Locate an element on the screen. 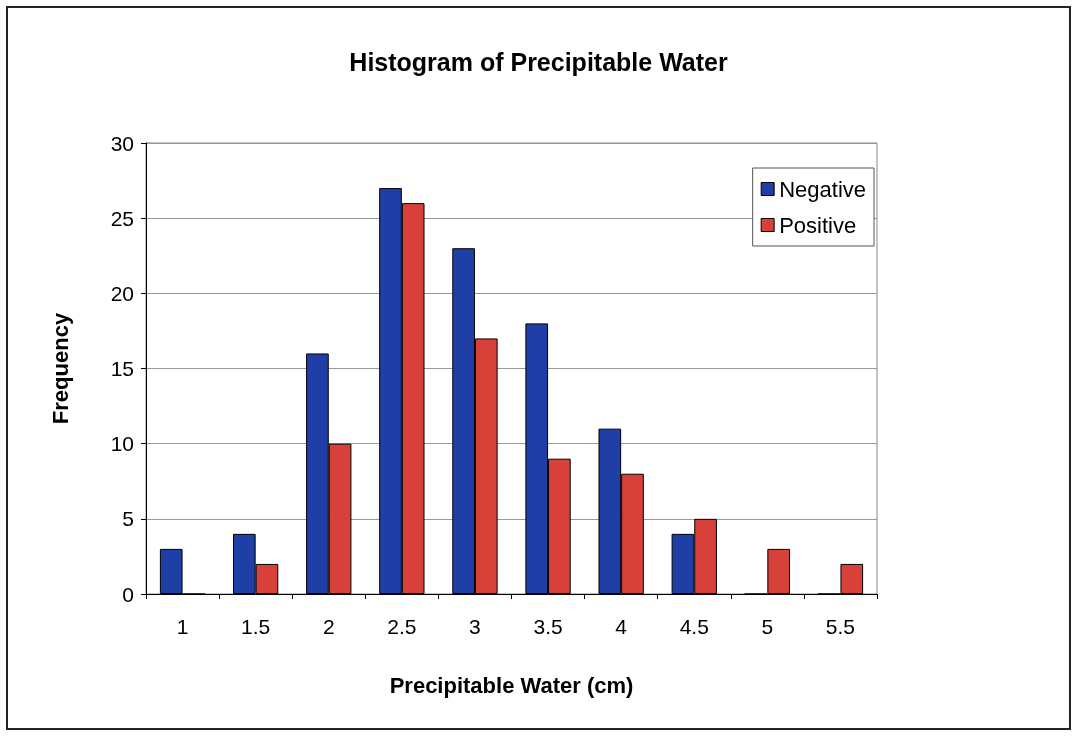 The image size is (1079, 738). x-tick-label: 2.5 is located at coordinates (402, 626).